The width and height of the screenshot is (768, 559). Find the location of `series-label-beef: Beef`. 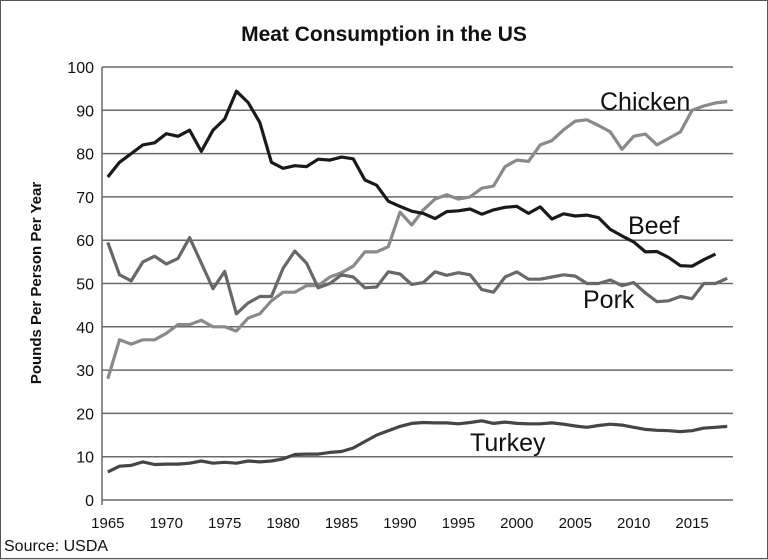

series-label-beef: Beef is located at coordinates (653, 226).